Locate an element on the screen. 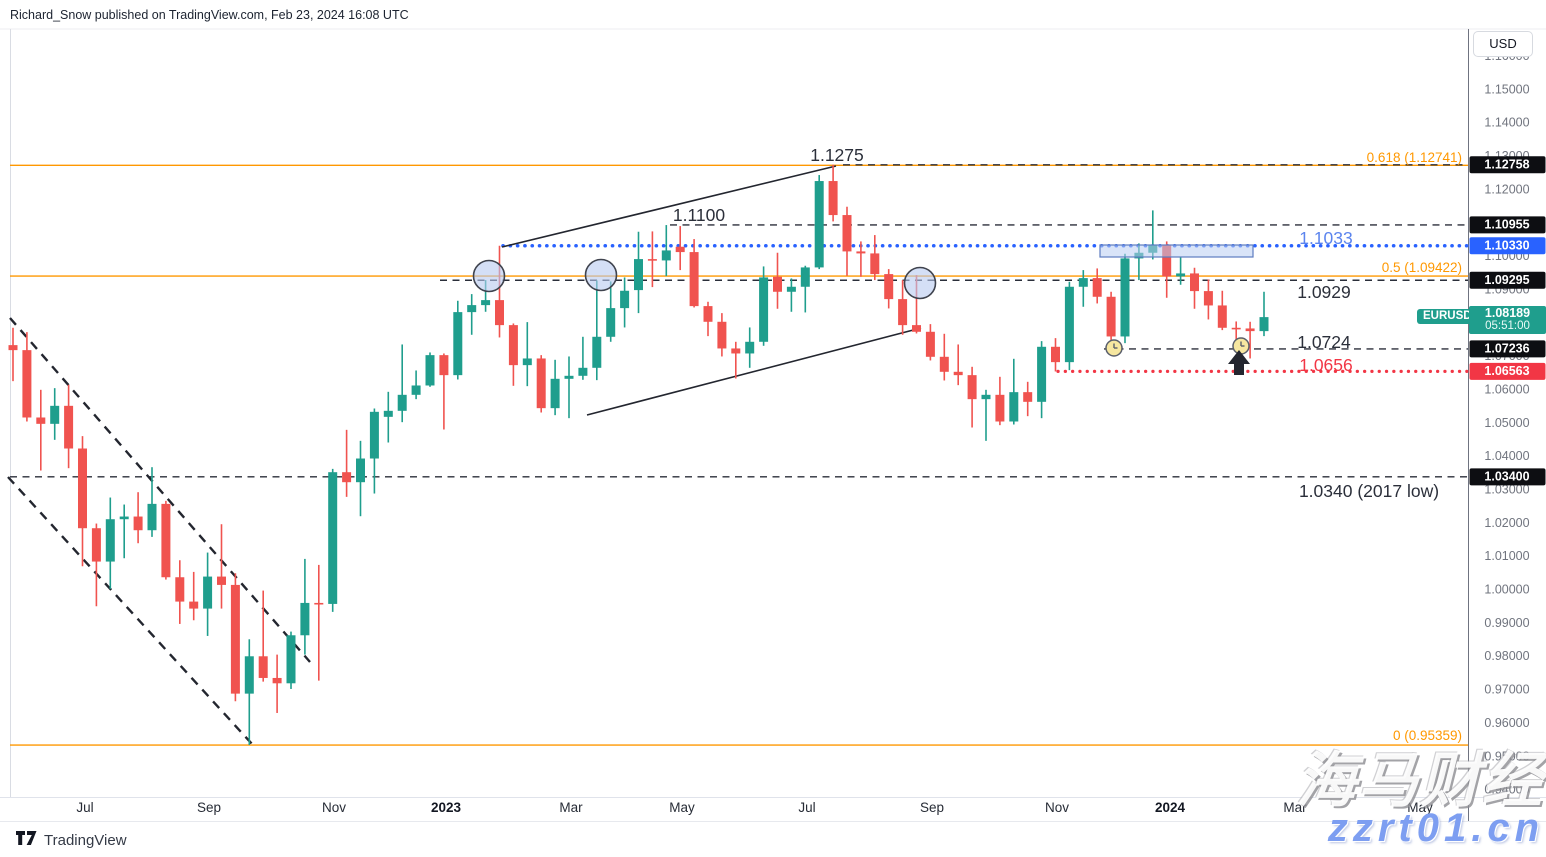 The width and height of the screenshot is (1546, 857). price-tick-label: 1.05000 is located at coordinates (1506, 423).